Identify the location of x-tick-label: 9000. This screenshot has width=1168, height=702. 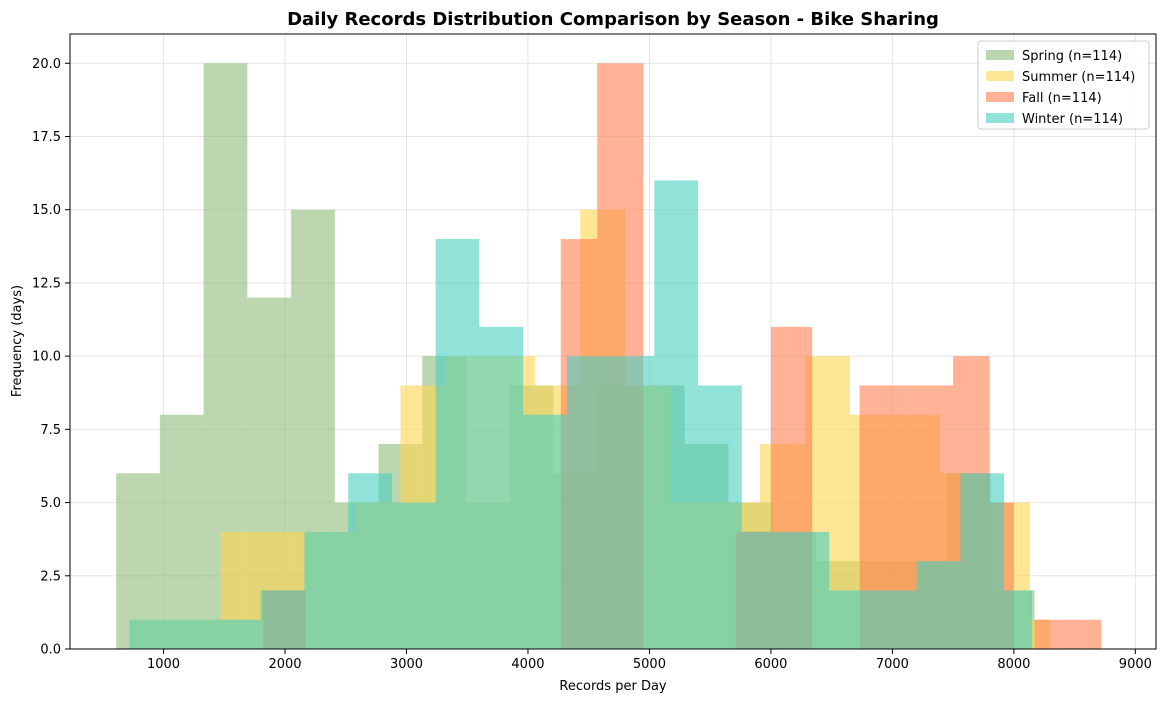
(1135, 664).